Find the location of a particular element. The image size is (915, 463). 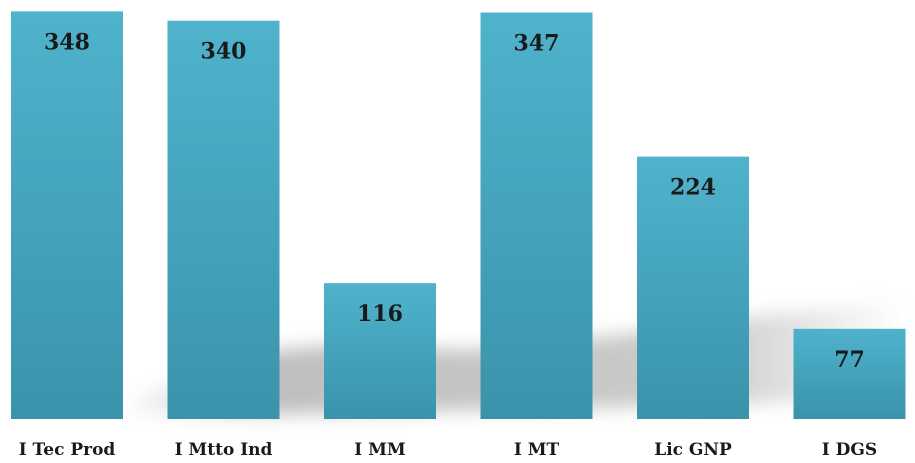

value-label-i-mt: 347 is located at coordinates (537, 44).